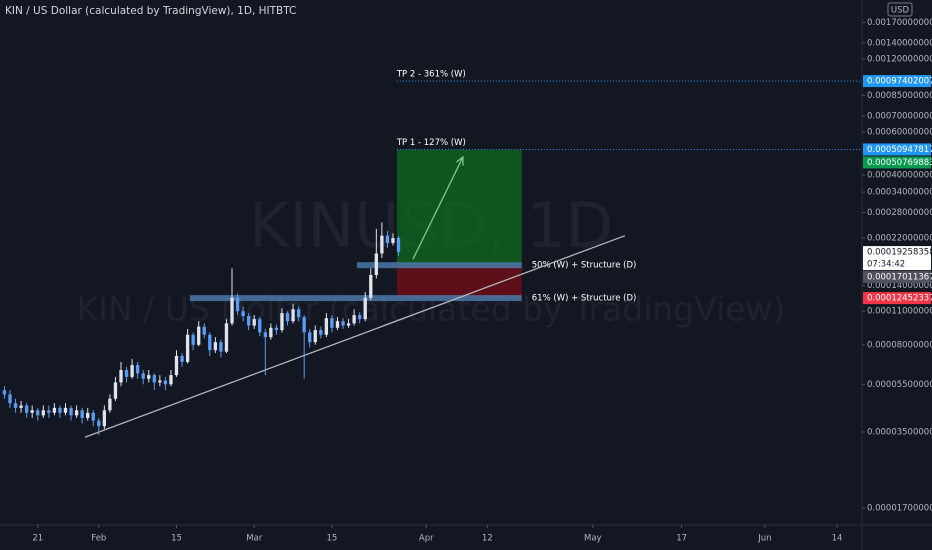 The image size is (932, 550). I want to click on x-tick-label: Mar, so click(254, 539).